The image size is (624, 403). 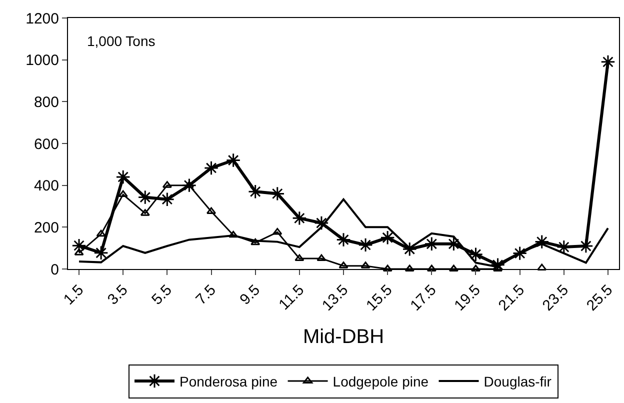 What do you see at coordinates (343, 337) in the screenshot?
I see `x-axis-title: Mid-DBH` at bounding box center [343, 337].